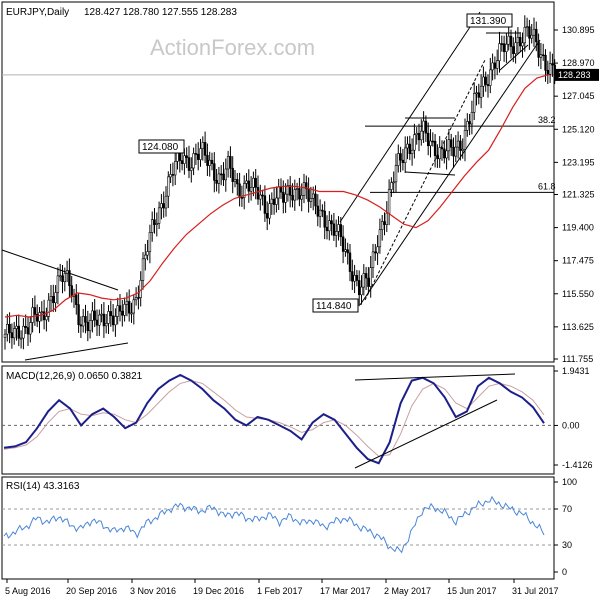  Describe the element at coordinates (334, 306) in the screenshot. I see `low-114840-label: 114.840` at that location.